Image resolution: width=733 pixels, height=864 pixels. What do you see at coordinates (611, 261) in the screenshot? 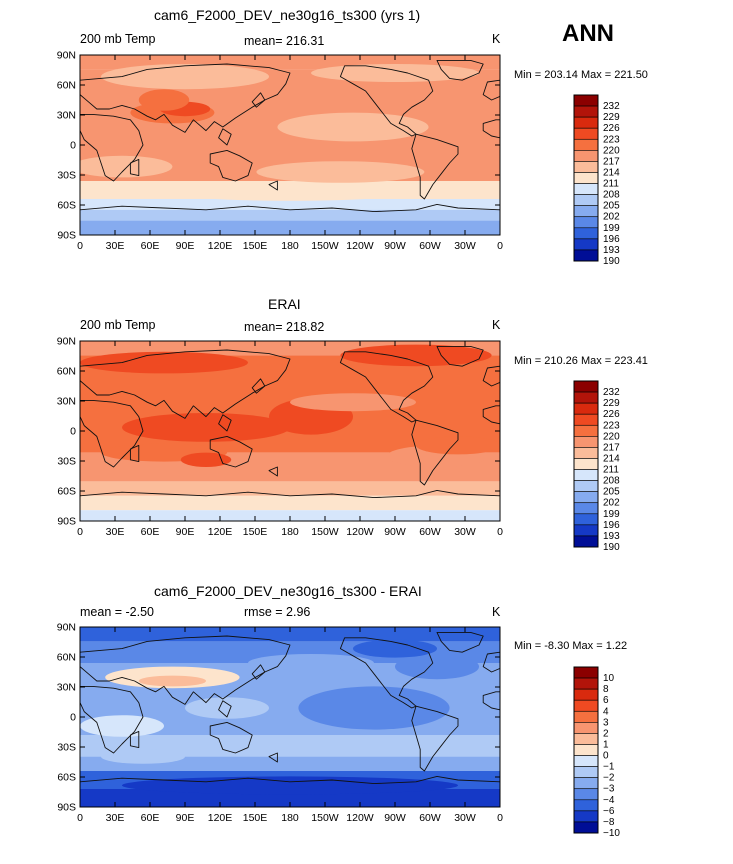
I see `colorbar-level-label: 190` at bounding box center [611, 261].